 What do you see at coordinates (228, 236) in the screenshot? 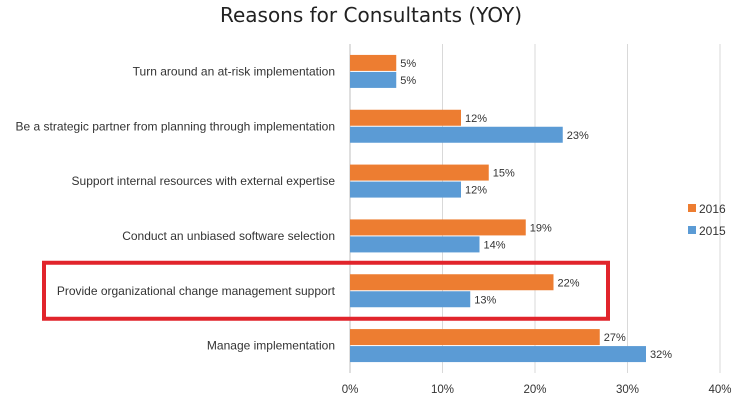
I see `category-label: Conduct an unbiased software selection` at bounding box center [228, 236].